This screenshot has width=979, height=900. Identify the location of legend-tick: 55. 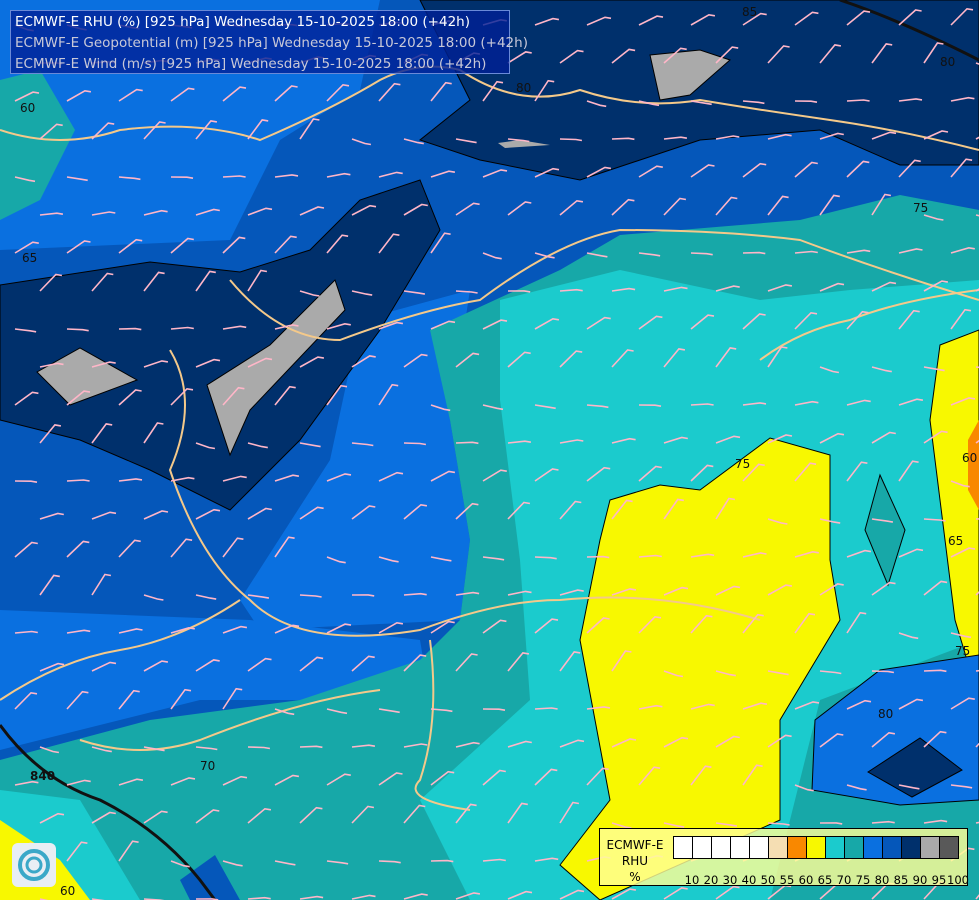
(787, 880).